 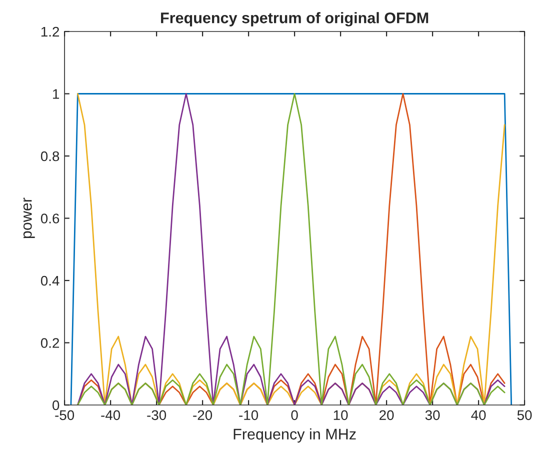 I want to click on y-tick-label: 0, so click(x=56, y=405).